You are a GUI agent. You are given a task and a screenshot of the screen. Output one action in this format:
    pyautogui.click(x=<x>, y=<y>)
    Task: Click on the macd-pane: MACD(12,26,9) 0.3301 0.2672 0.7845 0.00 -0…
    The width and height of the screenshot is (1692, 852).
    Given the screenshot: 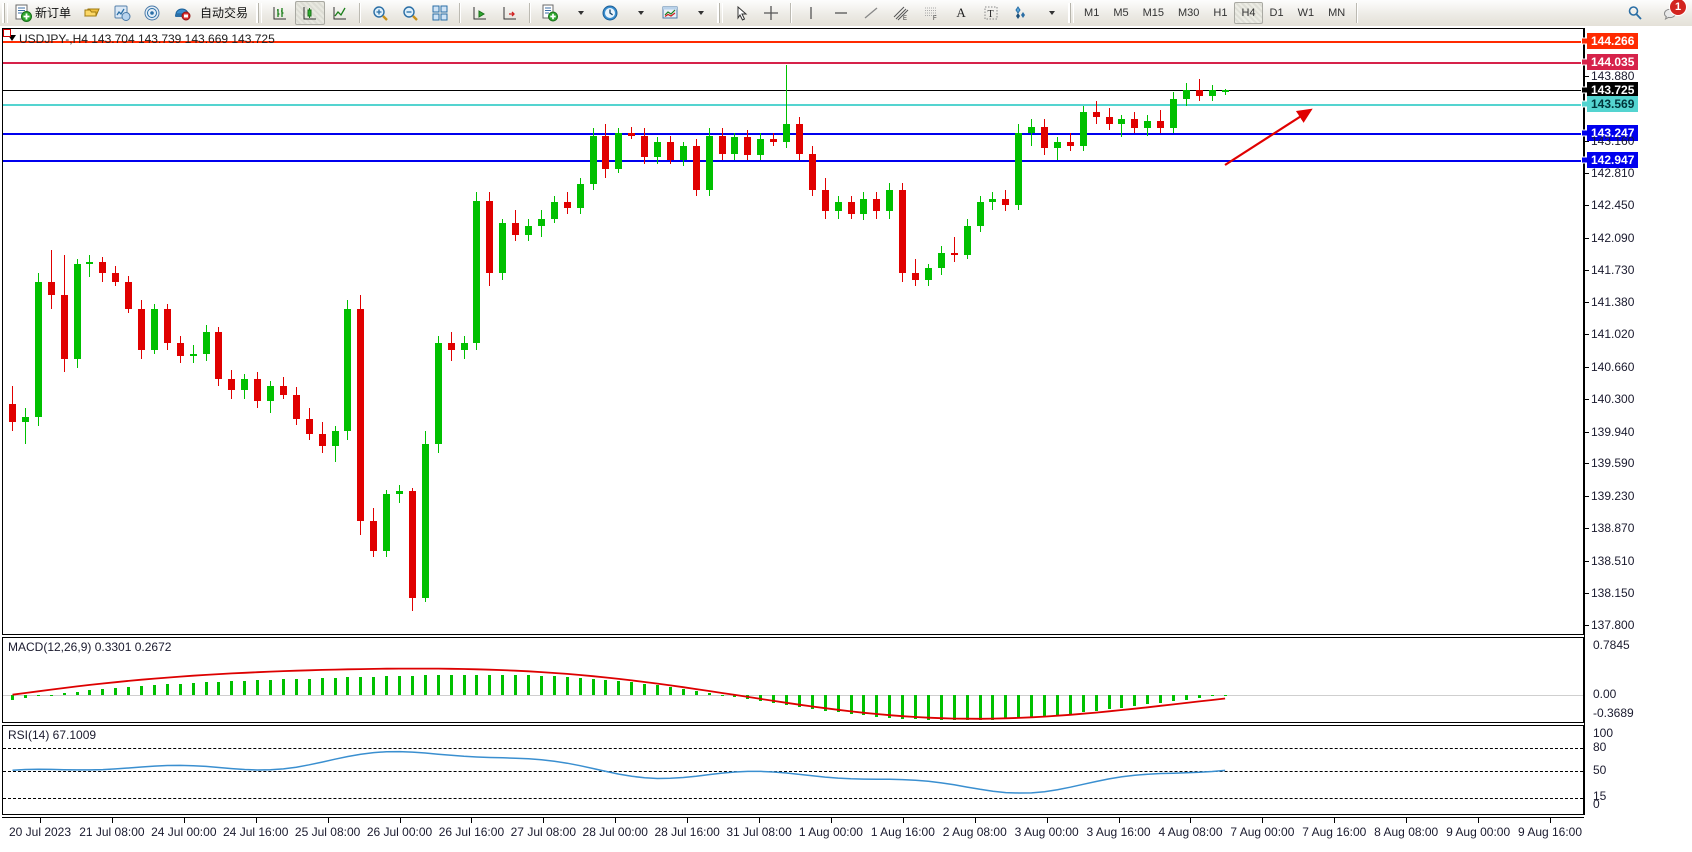 What is the action you would take?
    pyautogui.click(x=818, y=680)
    